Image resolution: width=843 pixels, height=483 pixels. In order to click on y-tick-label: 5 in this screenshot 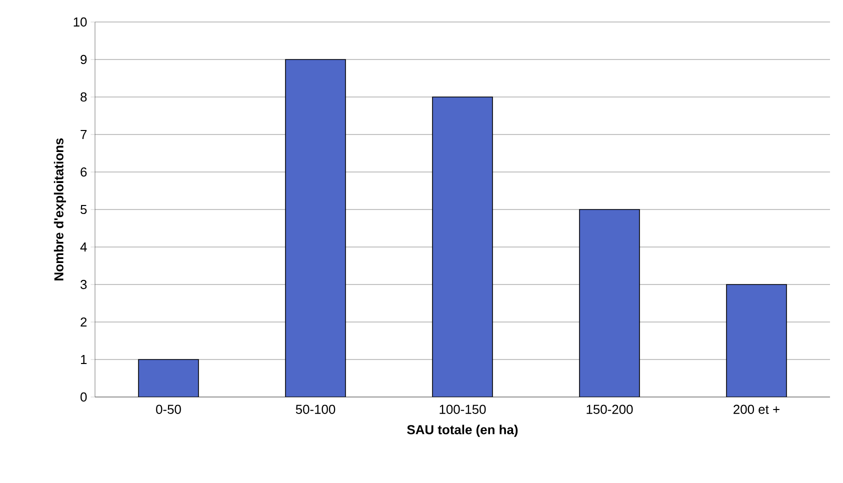, I will do `click(83, 209)`.